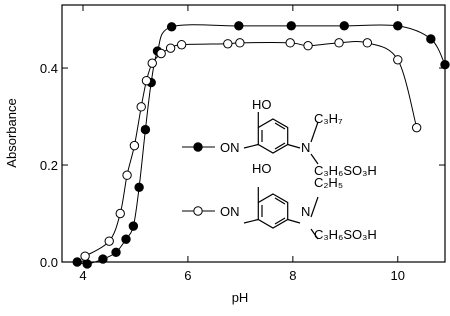  I want to click on y-tick-label: 0.2, so click(49, 165).